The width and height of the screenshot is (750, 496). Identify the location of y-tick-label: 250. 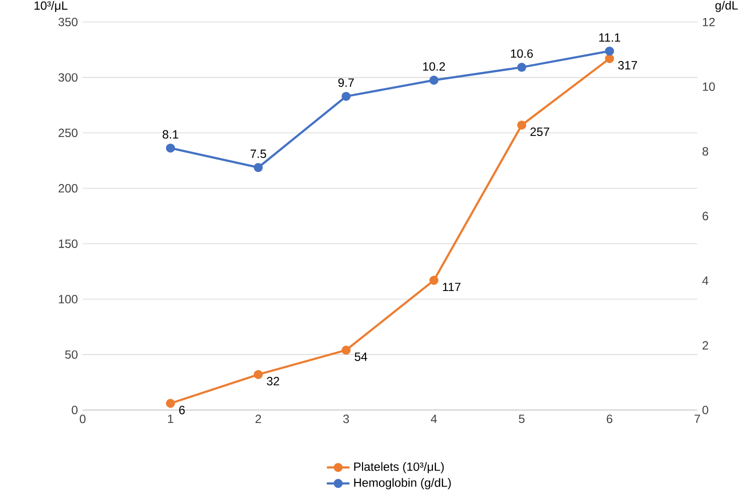
(68, 133).